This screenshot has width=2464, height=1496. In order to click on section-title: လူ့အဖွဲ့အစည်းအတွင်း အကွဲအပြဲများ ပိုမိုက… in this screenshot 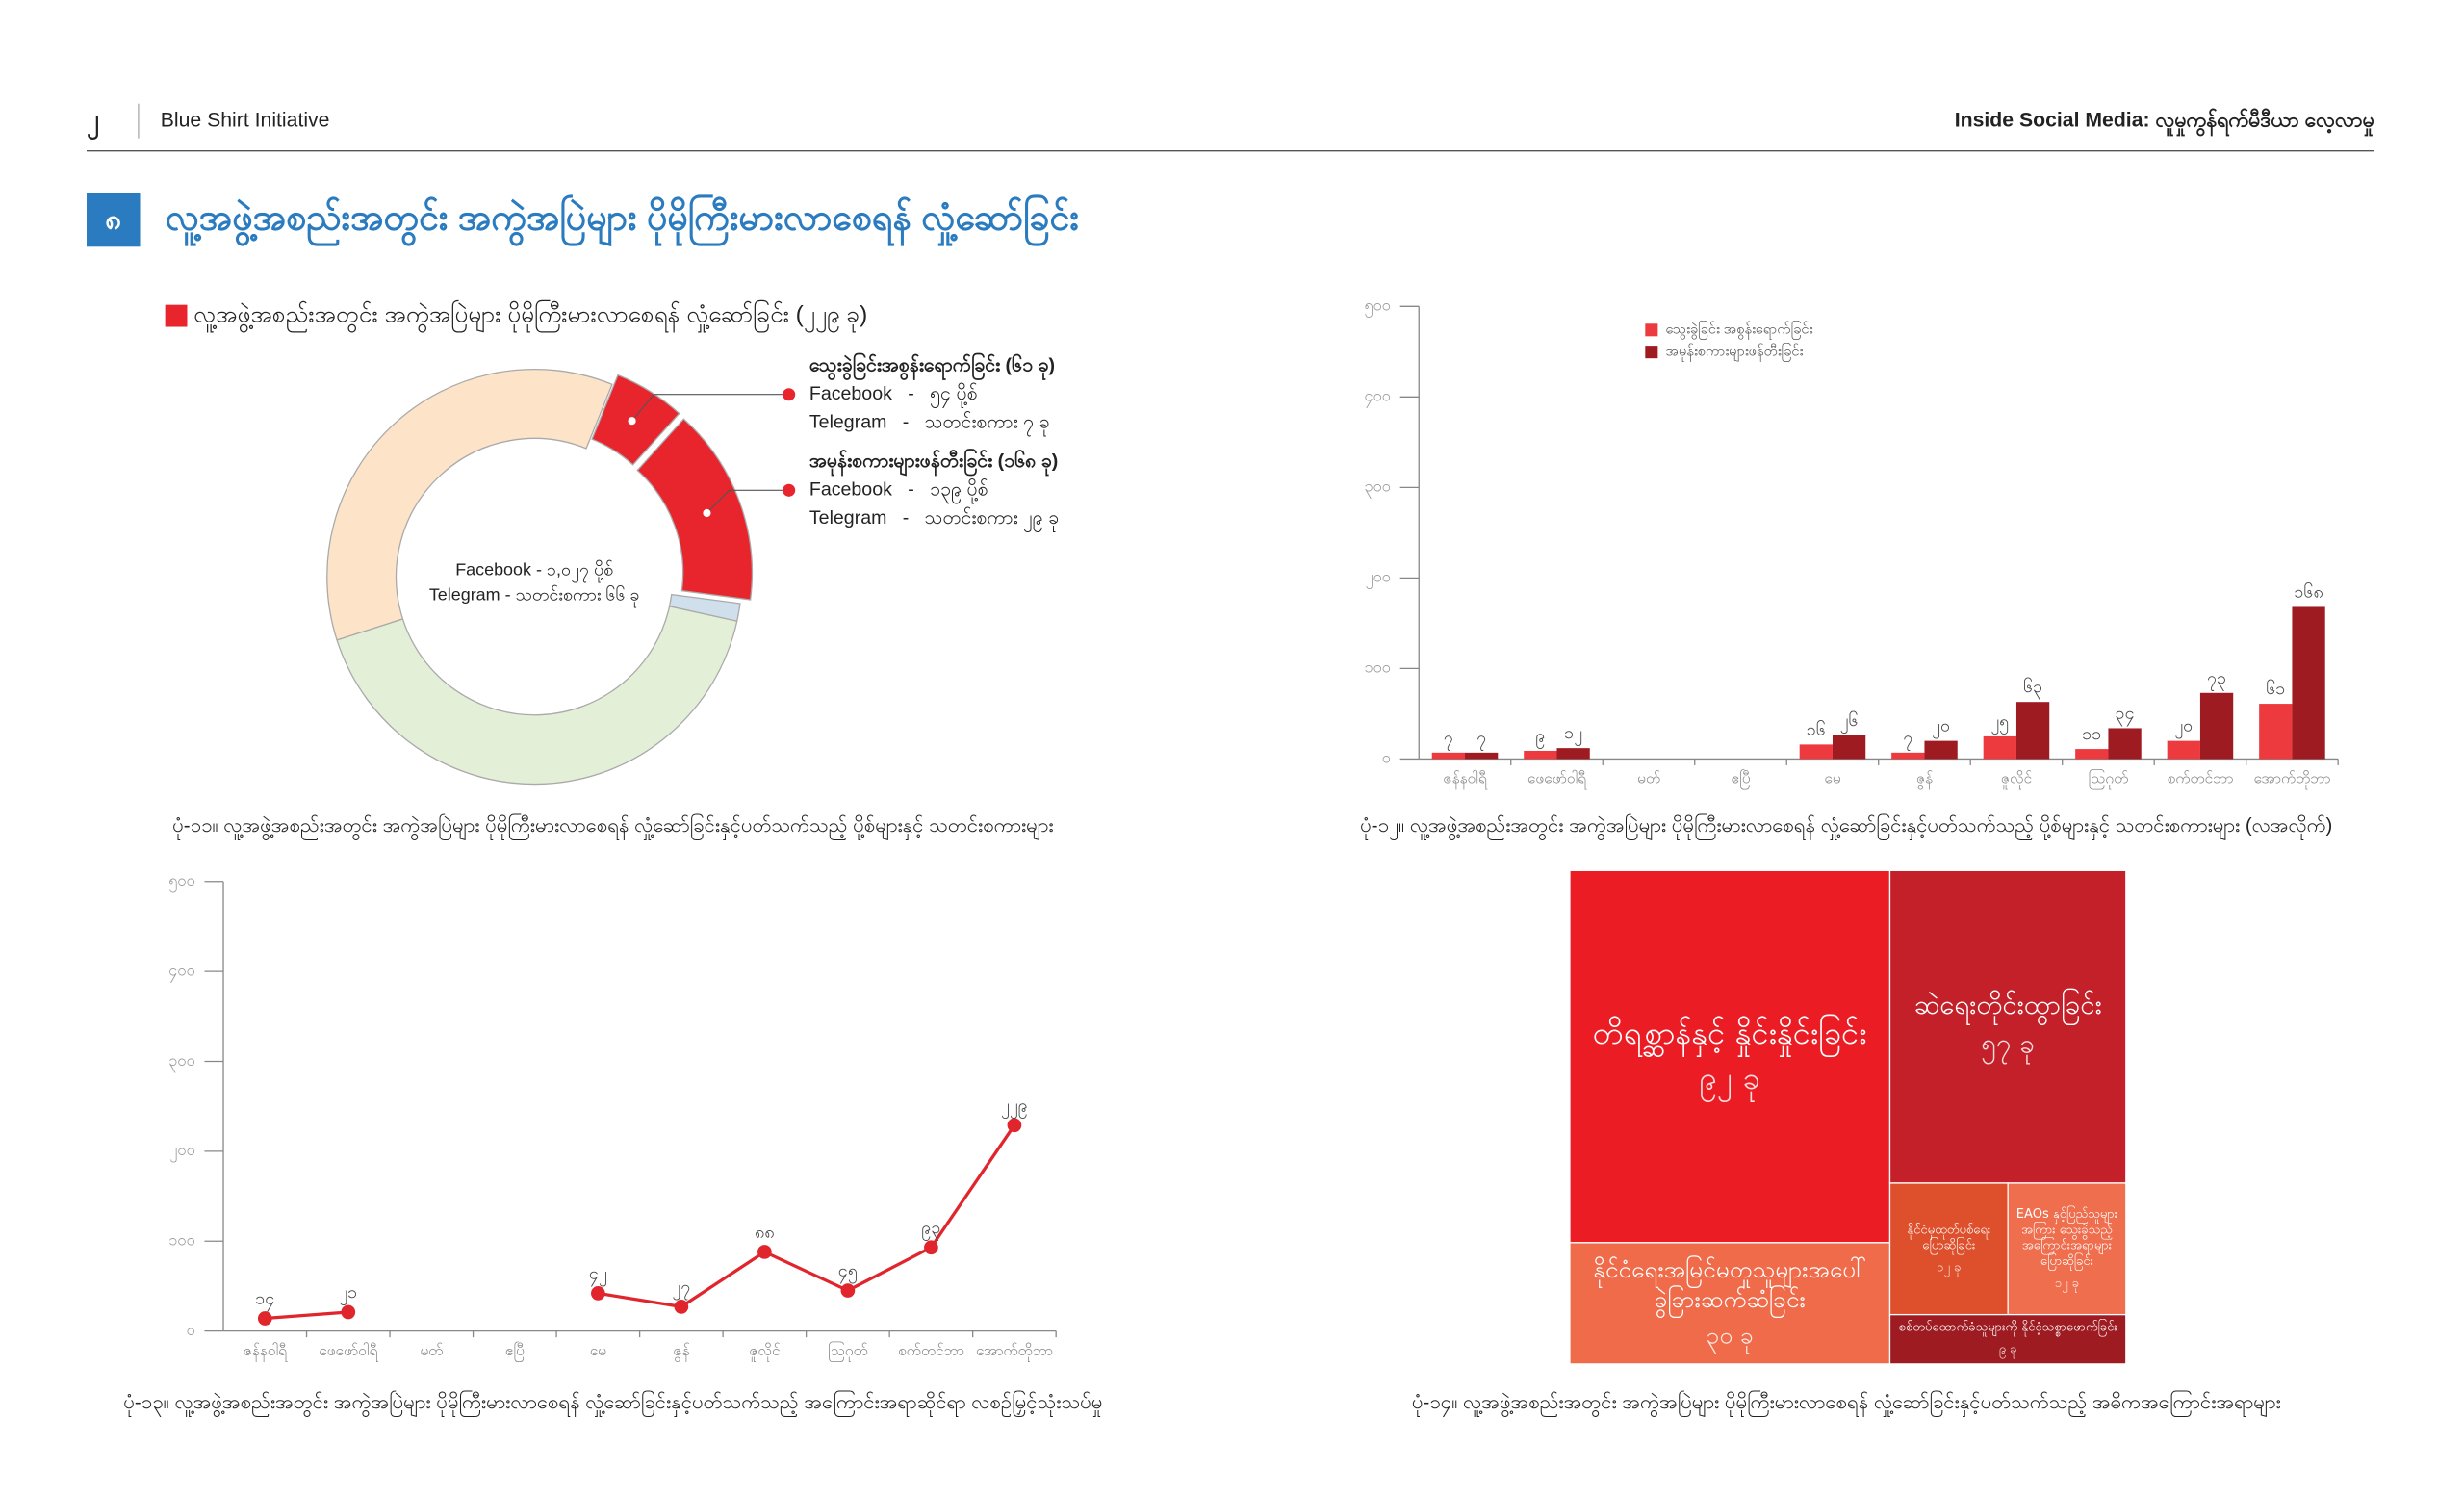, I will do `click(622, 220)`.